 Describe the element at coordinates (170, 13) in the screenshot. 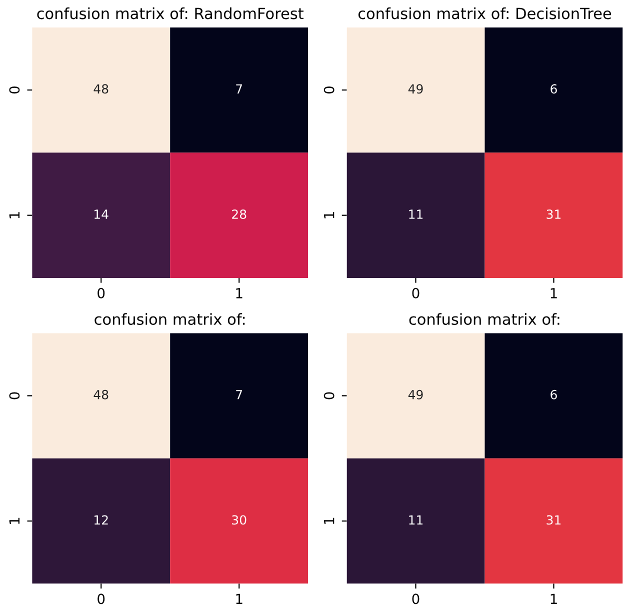

I see `chart-title: confusion matrix of: RandomForest` at that location.